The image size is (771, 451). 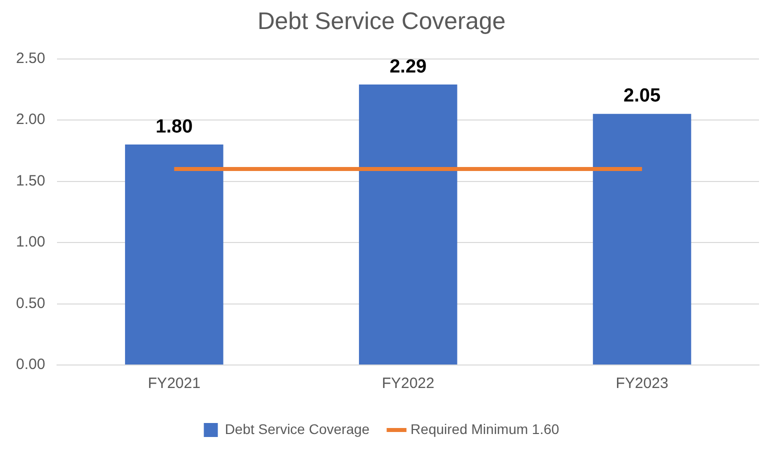 I want to click on y-tick-label: 1.50, so click(x=31, y=181).